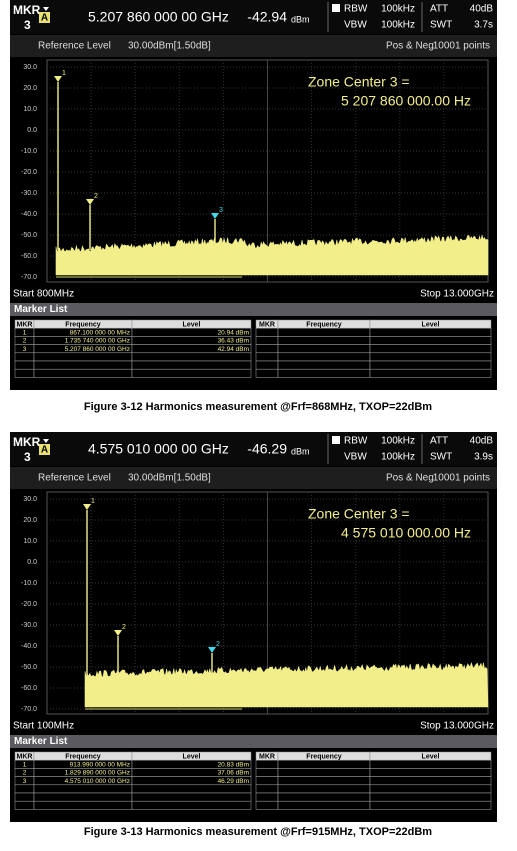 The width and height of the screenshot is (517, 851). I want to click on header-bar, so click(253, 449).